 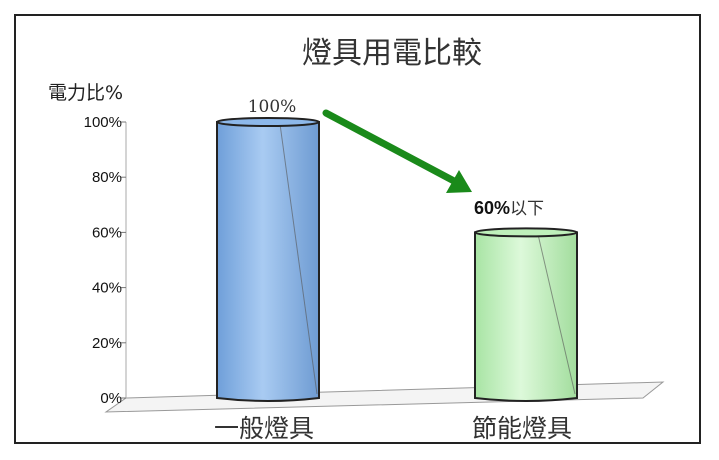 What do you see at coordinates (393, 428) in the screenshot?
I see `x-axis-categories: 一般燈具 節能燈具` at bounding box center [393, 428].